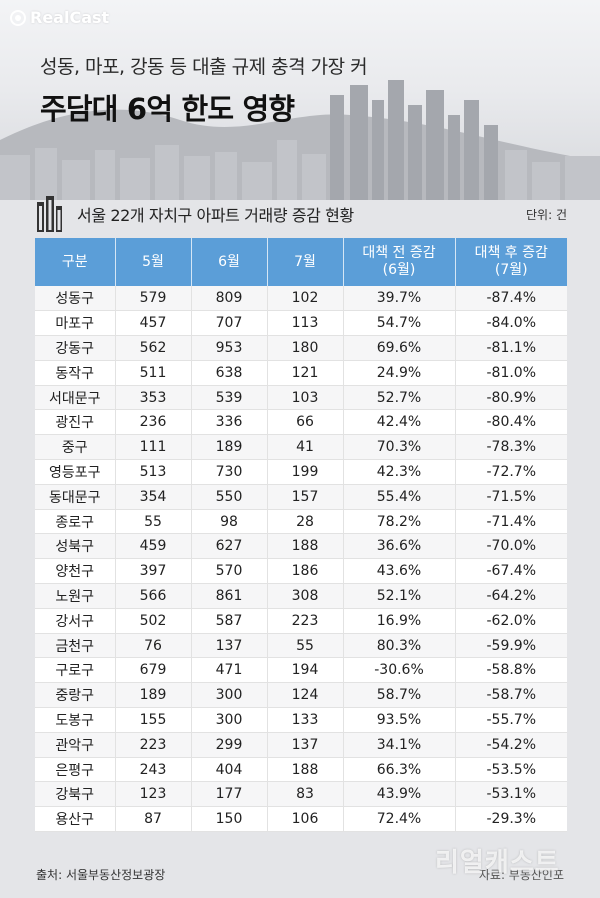 The image size is (600, 898). What do you see at coordinates (153, 299) in the screenshot?
I see `value-cell: 579` at bounding box center [153, 299].